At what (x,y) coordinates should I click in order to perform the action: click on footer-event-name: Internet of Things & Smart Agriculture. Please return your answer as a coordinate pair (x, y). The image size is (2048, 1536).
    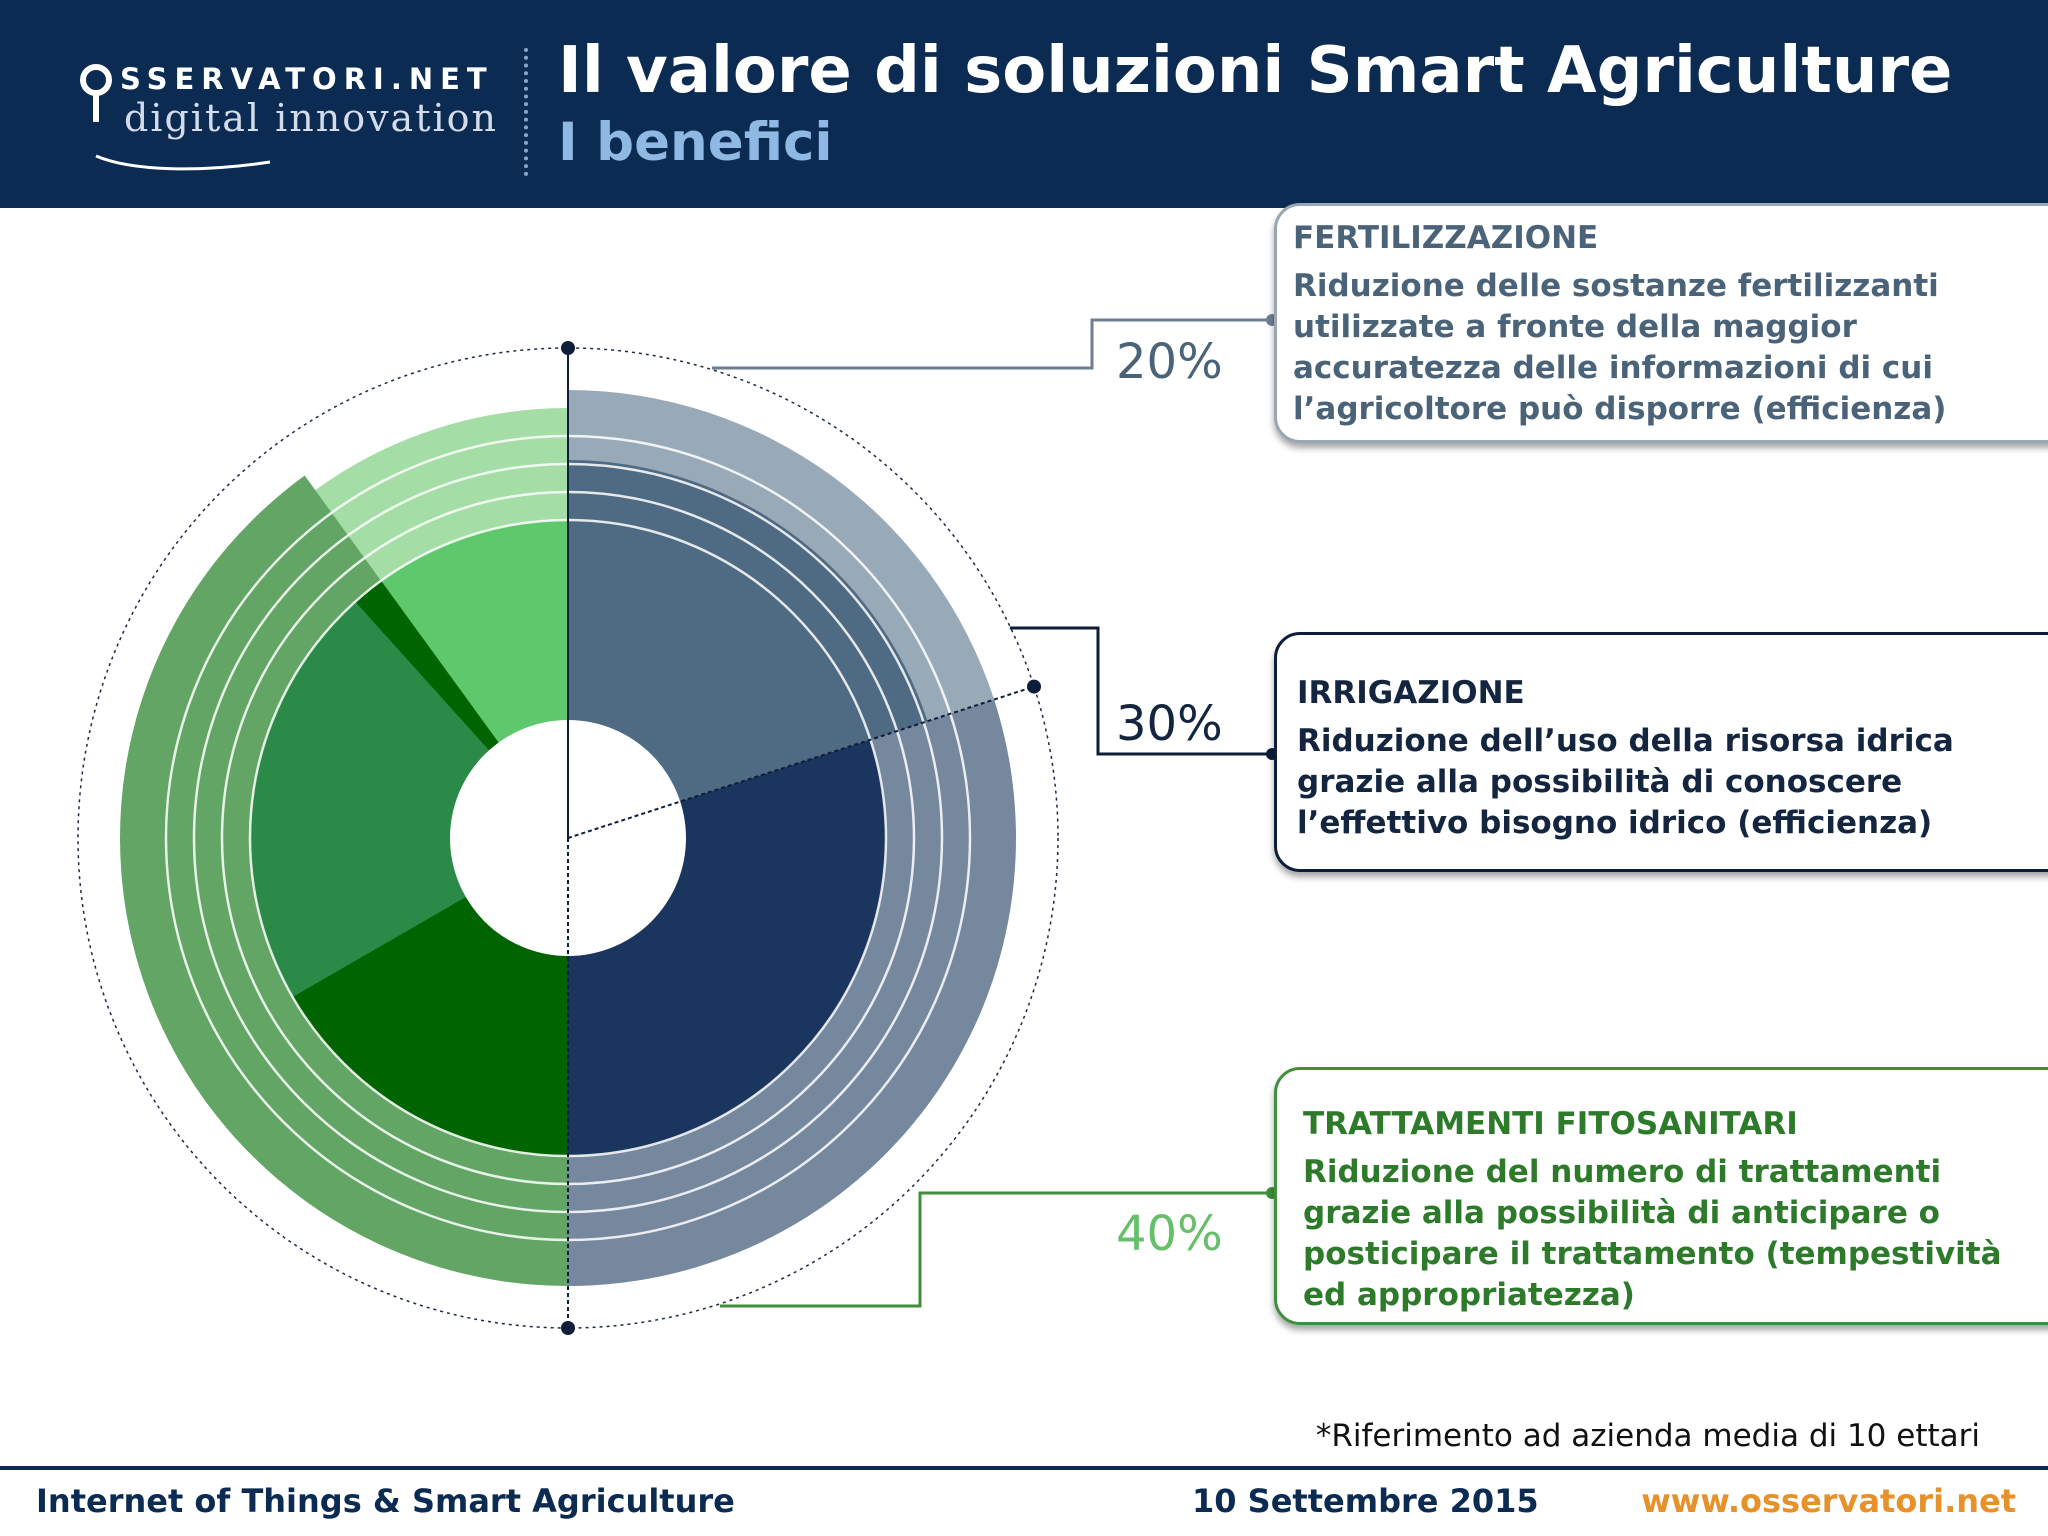
    Looking at the image, I should click on (385, 1501).